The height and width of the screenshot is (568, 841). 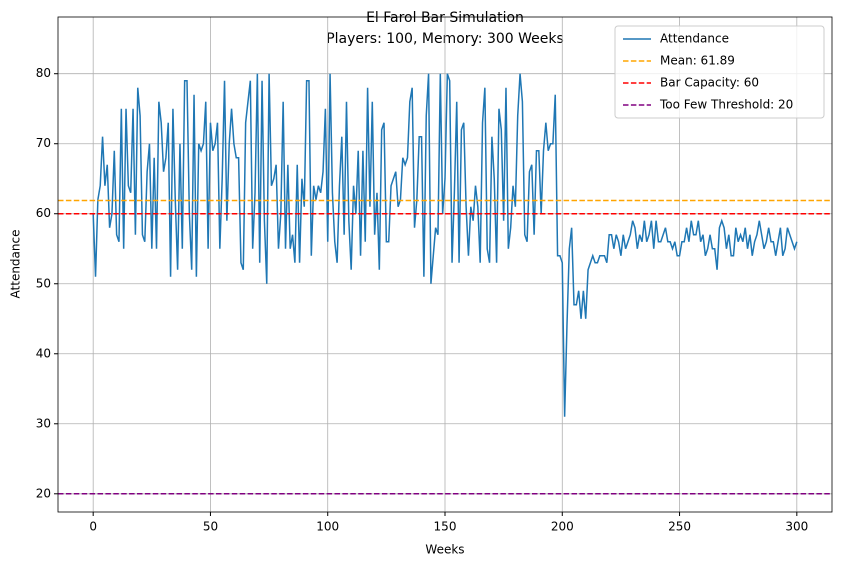 What do you see at coordinates (726, 105) in the screenshot?
I see `legend-label: Too Few Threshold: 20` at bounding box center [726, 105].